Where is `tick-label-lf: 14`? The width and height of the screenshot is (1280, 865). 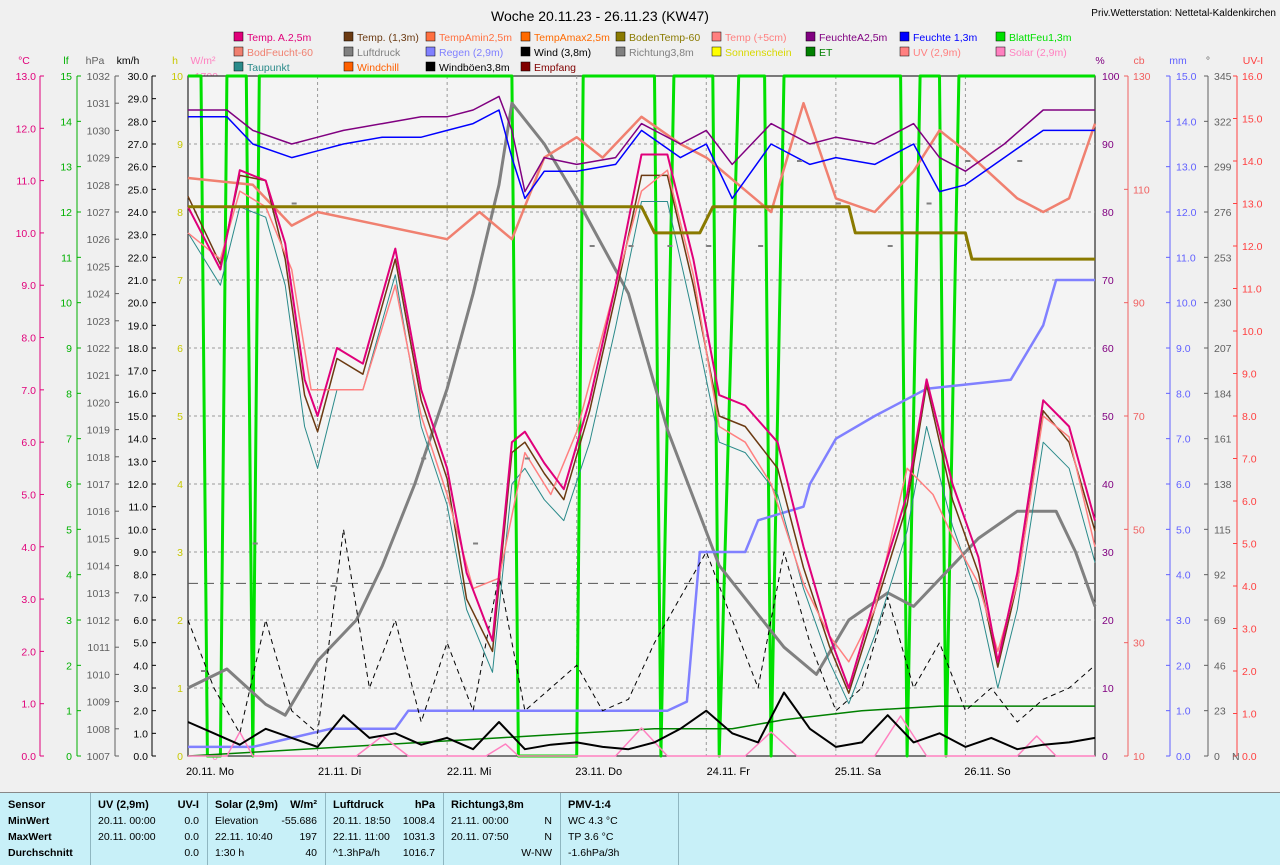
tick-label-lf: 14 is located at coordinates (66, 122).